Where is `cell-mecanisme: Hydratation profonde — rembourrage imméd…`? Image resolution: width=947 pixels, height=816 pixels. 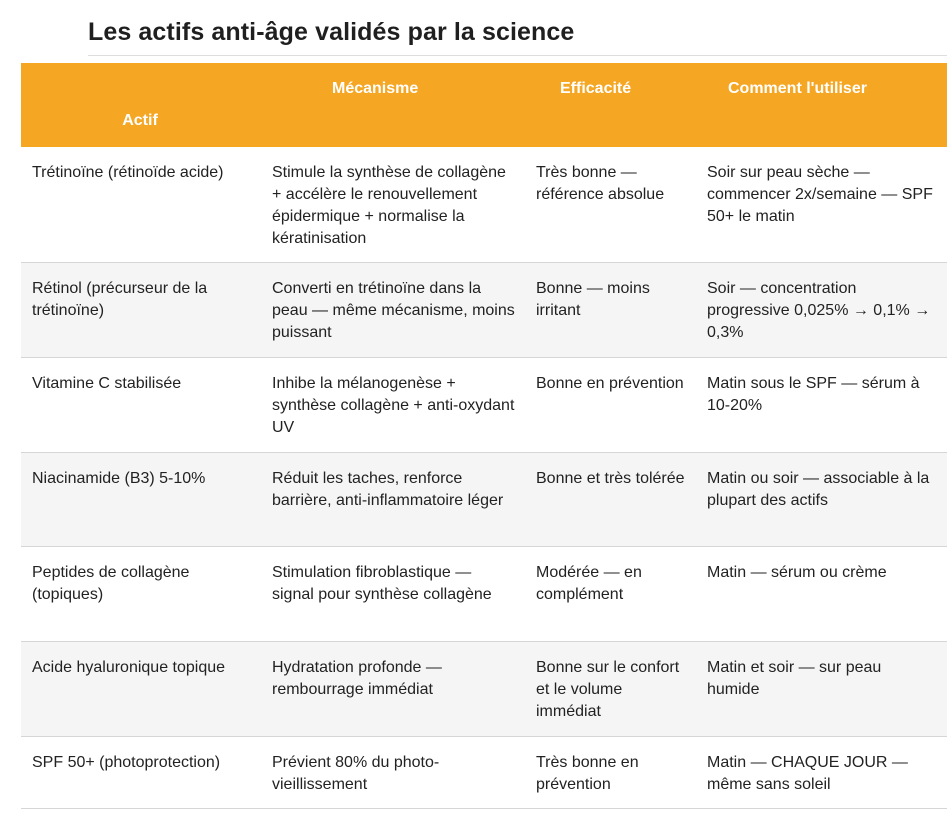 cell-mecanisme: Hydratation profonde — rembourrage imméd… is located at coordinates (392, 689).